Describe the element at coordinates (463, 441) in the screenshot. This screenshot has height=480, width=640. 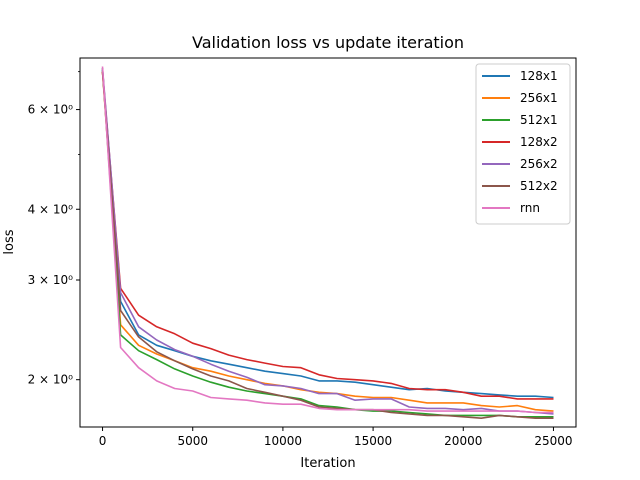
I see `x-tick-label: 20000` at that location.